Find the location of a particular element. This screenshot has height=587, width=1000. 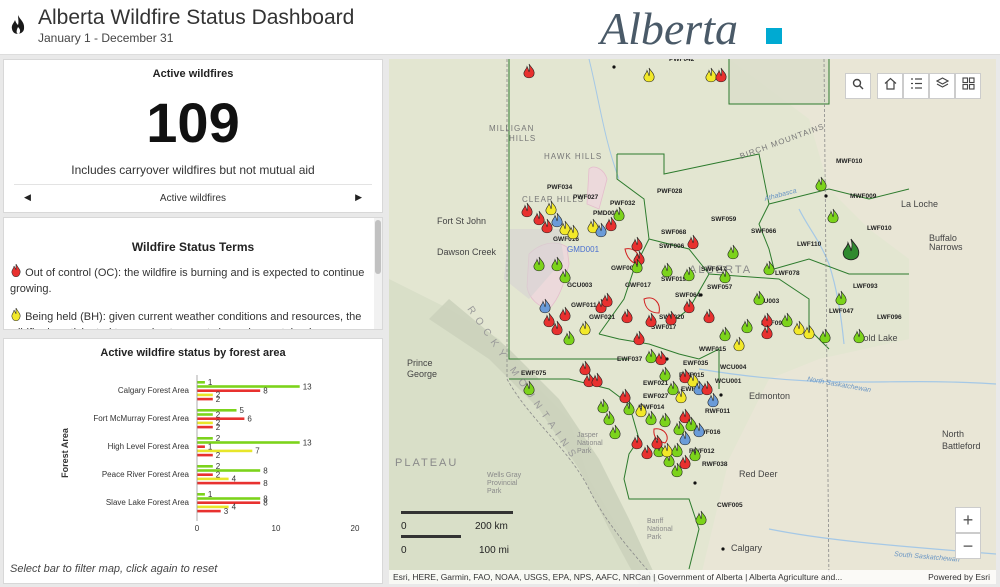

terms-scrollbar is located at coordinates (378, 273).